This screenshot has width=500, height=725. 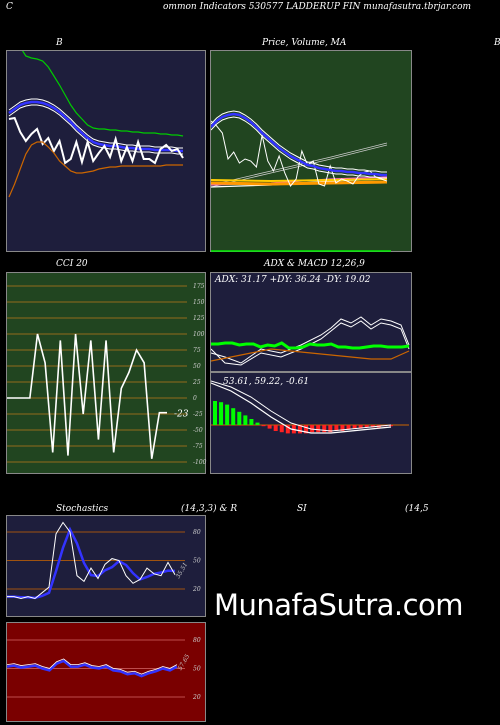 I want to click on macd-signal, so click(x=301, y=406).